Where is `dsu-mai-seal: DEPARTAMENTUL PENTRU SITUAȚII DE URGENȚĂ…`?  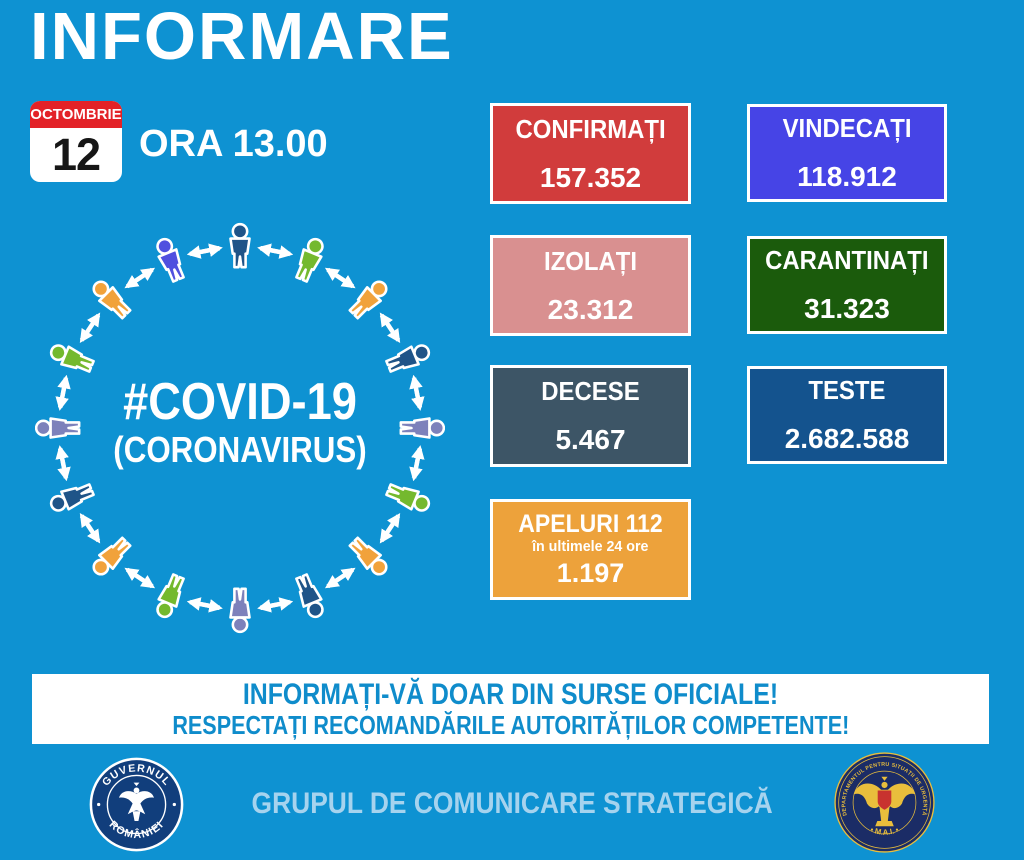 dsu-mai-seal: DEPARTAMENTUL PENTRU SITUAȚII DE URGENȚĂ… is located at coordinates (884, 802).